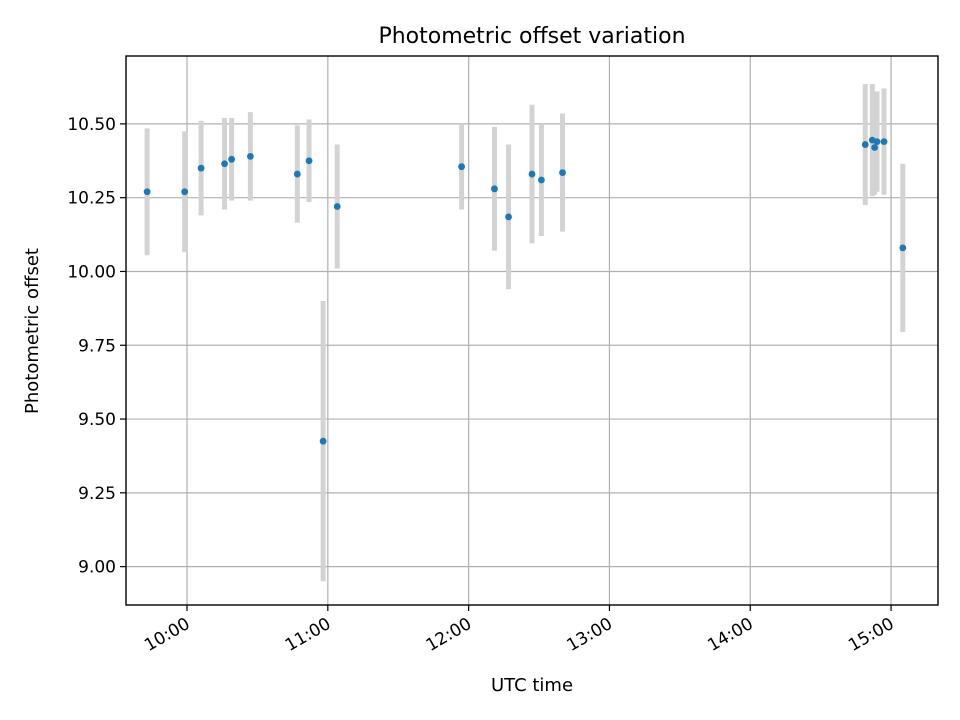 Image resolution: width=960 pixels, height=720 pixels. I want to click on y-axis-ticks: 9.00 9.25 9.50 9.75 10.00 10.25 10.50, so click(96, 346).